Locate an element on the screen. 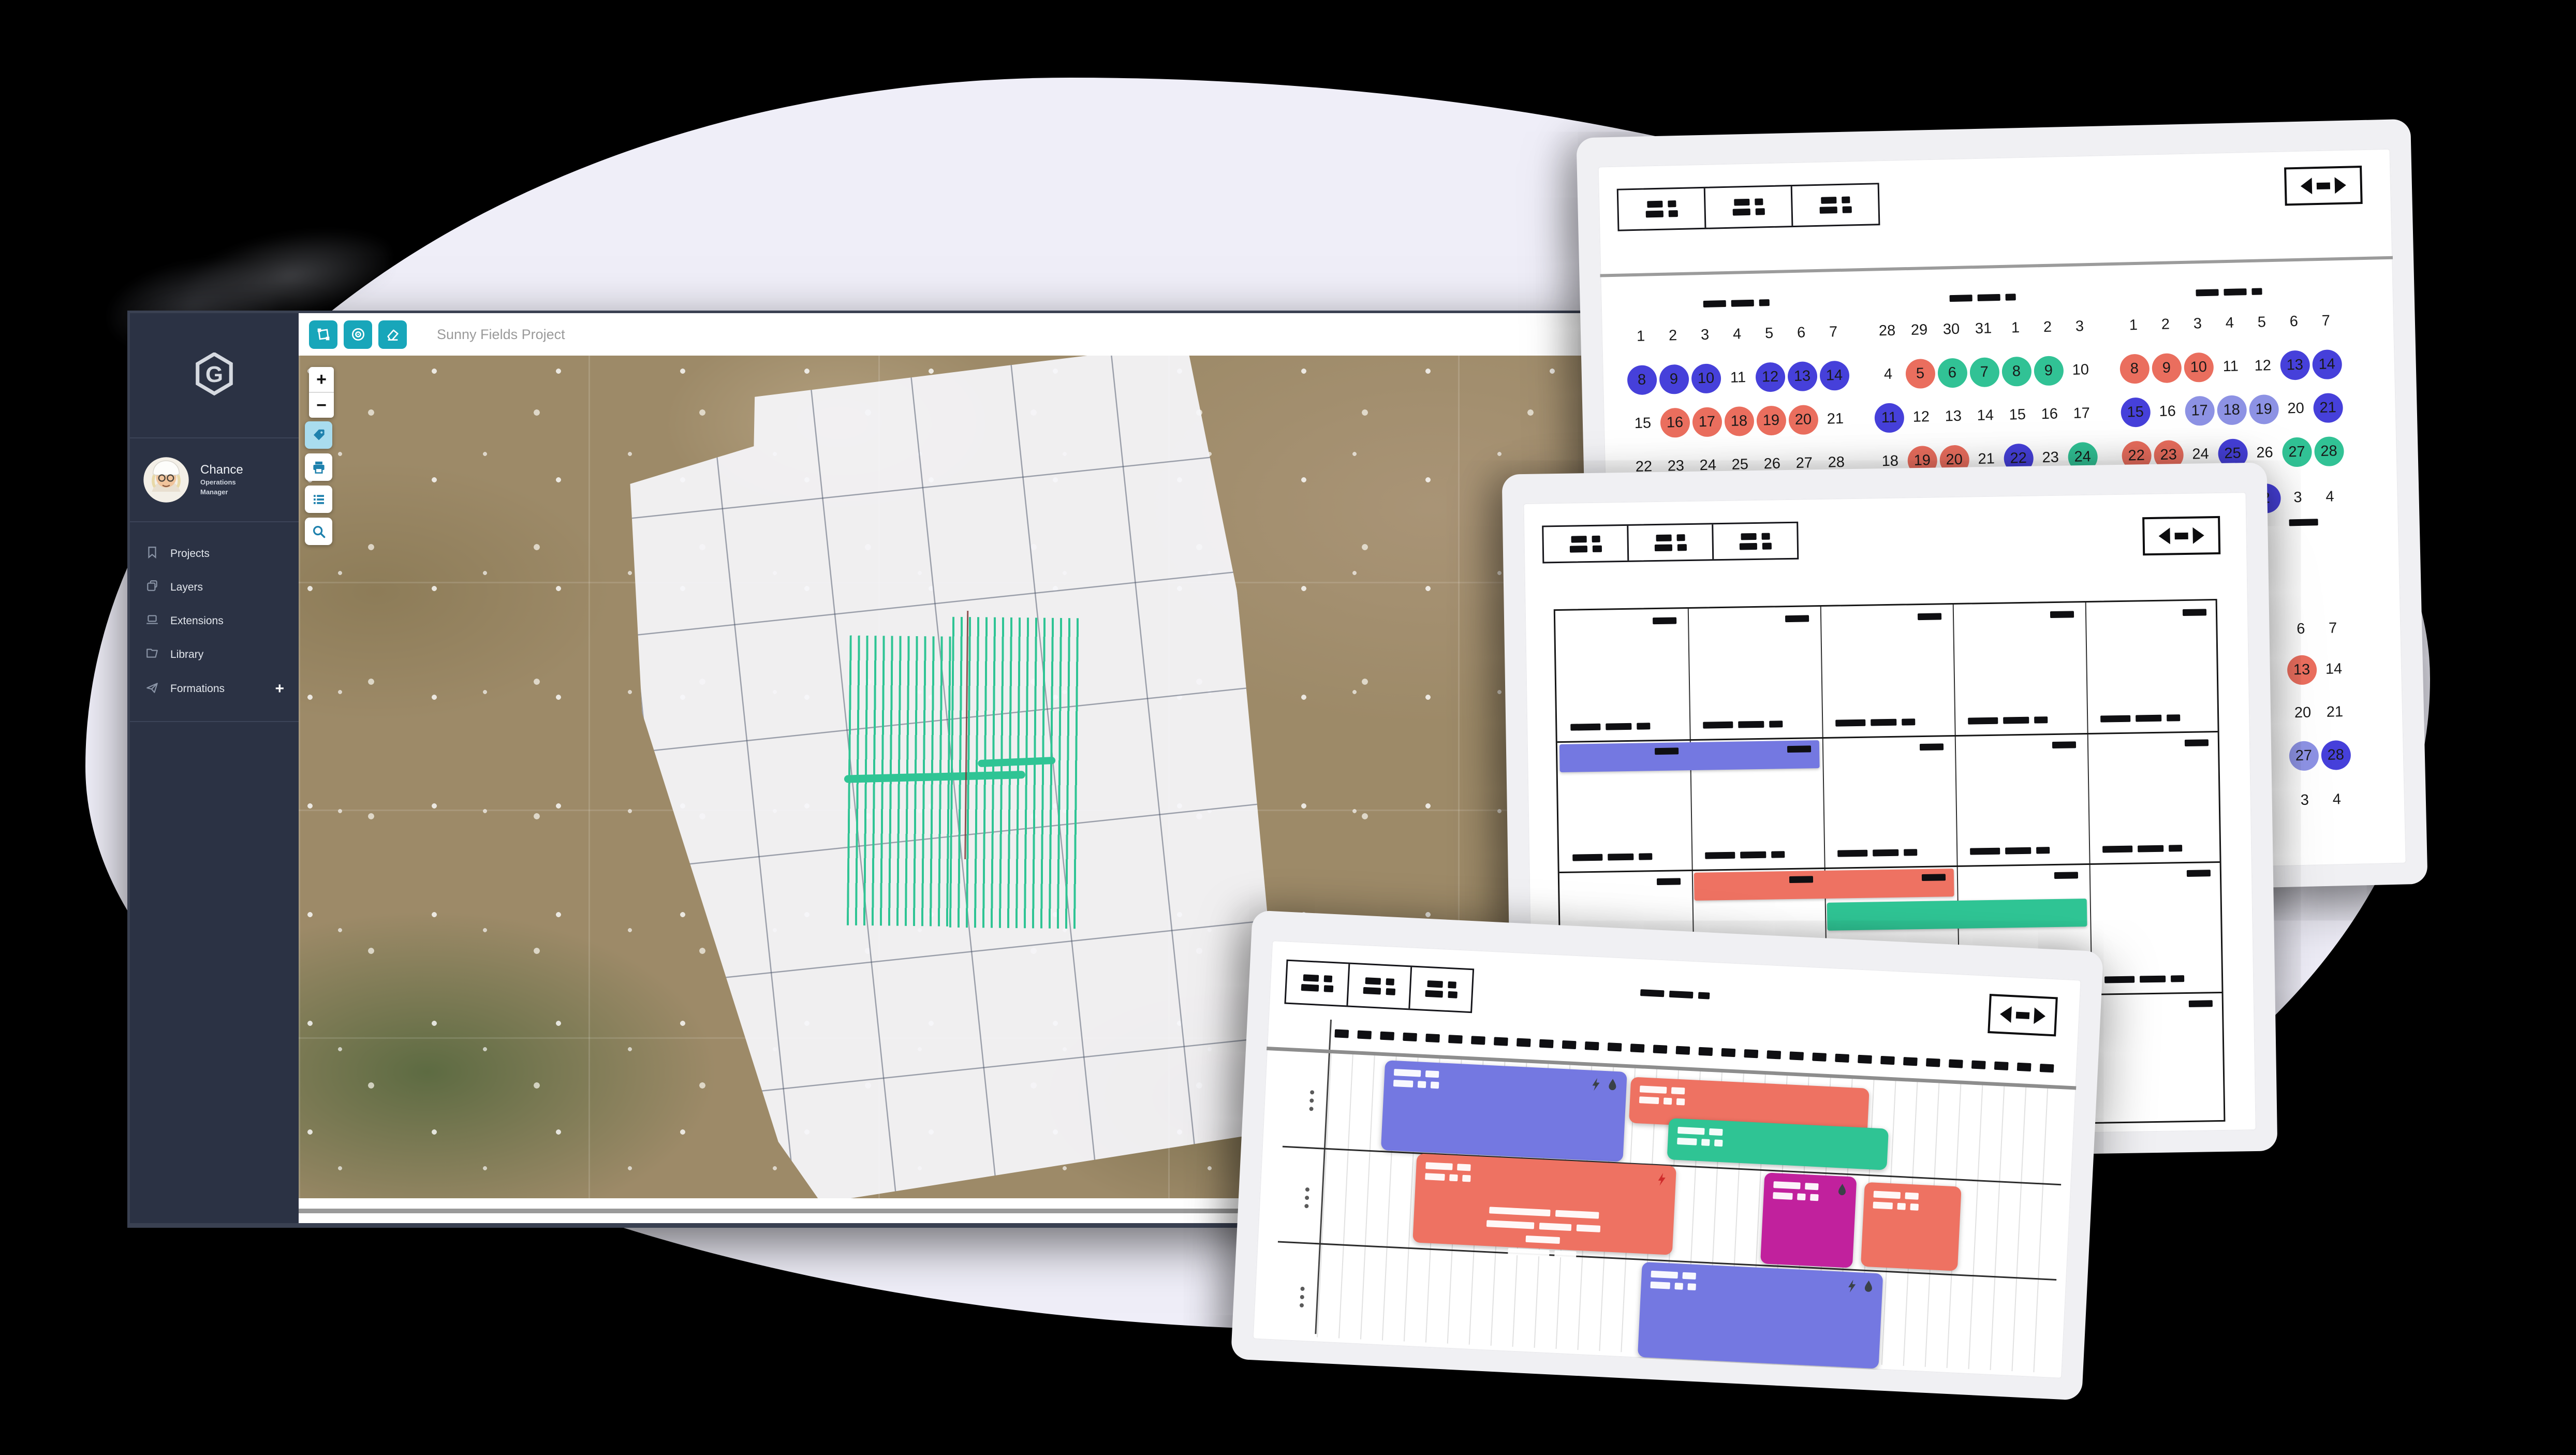  search-icon is located at coordinates (319, 531).